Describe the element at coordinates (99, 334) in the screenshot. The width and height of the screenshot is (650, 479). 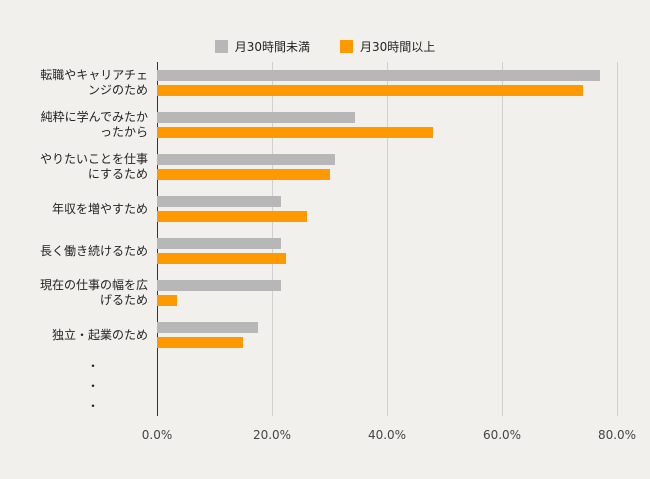
I see `category-label: 独立・起業のため` at that location.